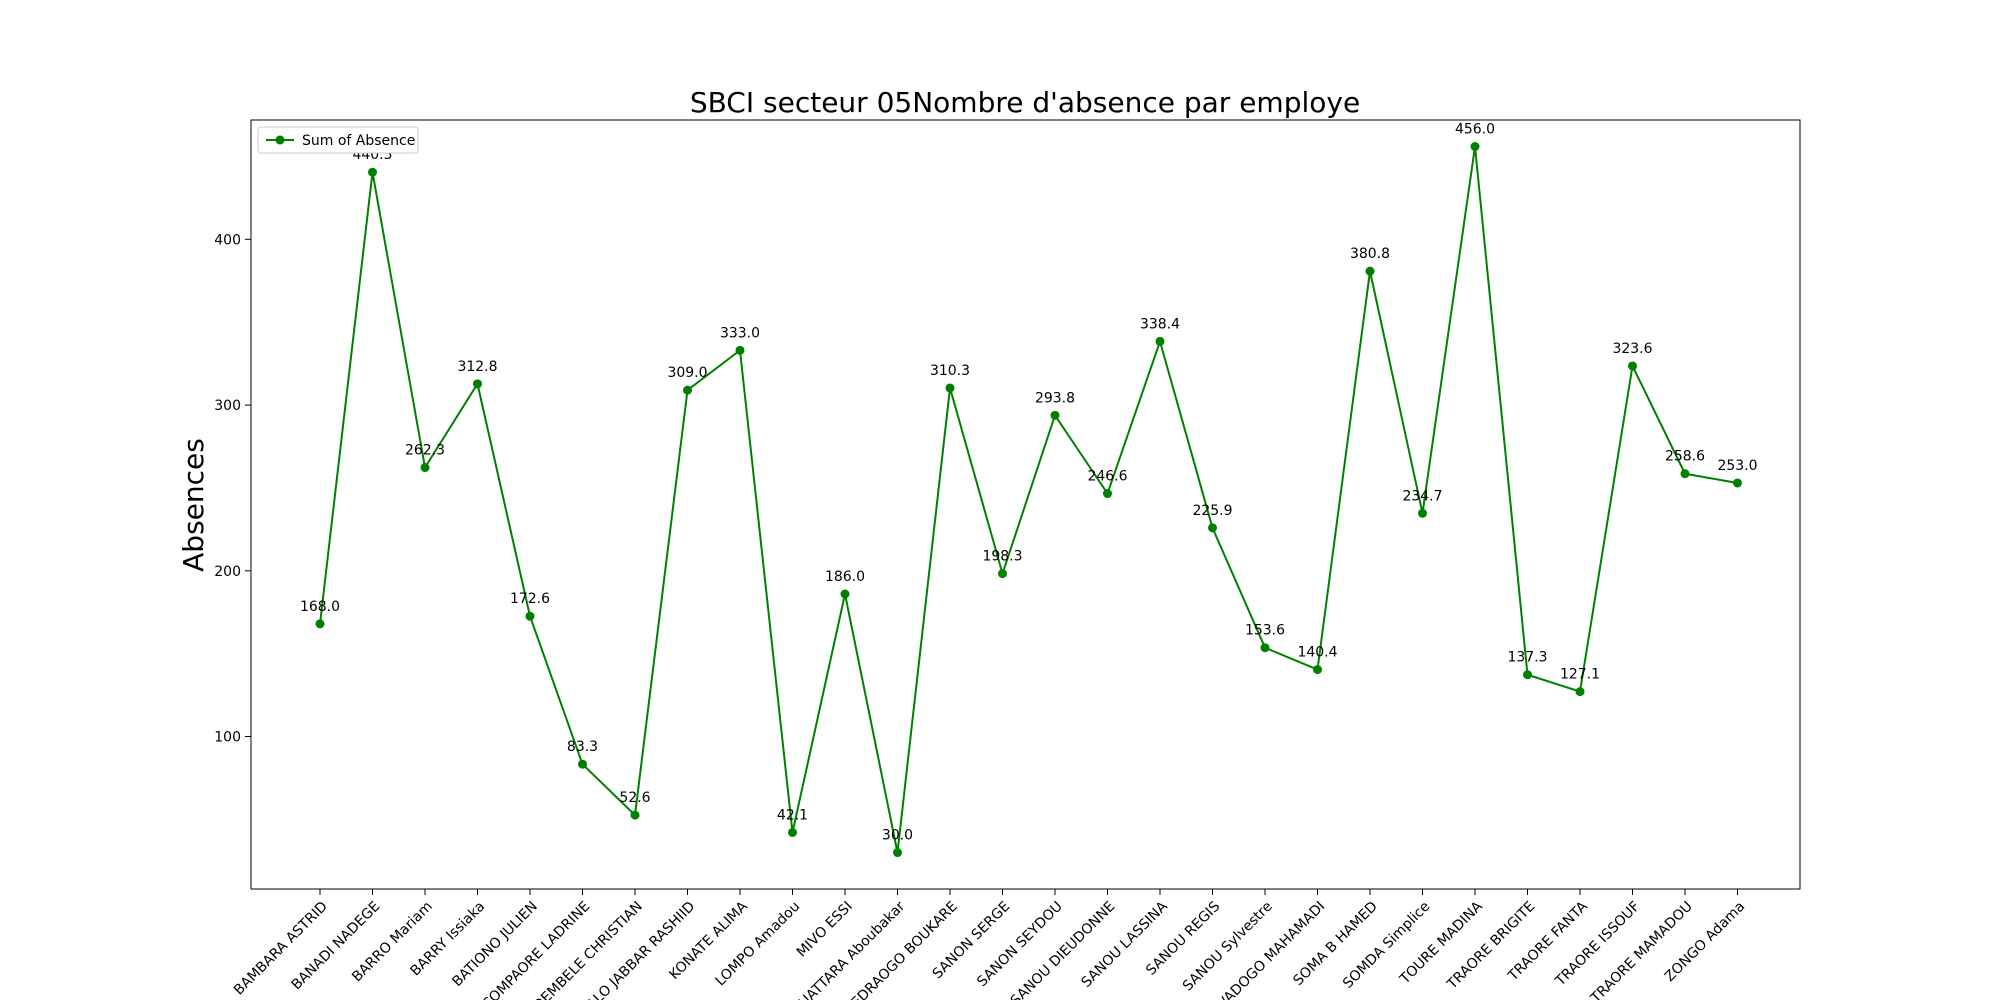  What do you see at coordinates (1317, 653) in the screenshot?
I see `data-label: 140.4` at bounding box center [1317, 653].